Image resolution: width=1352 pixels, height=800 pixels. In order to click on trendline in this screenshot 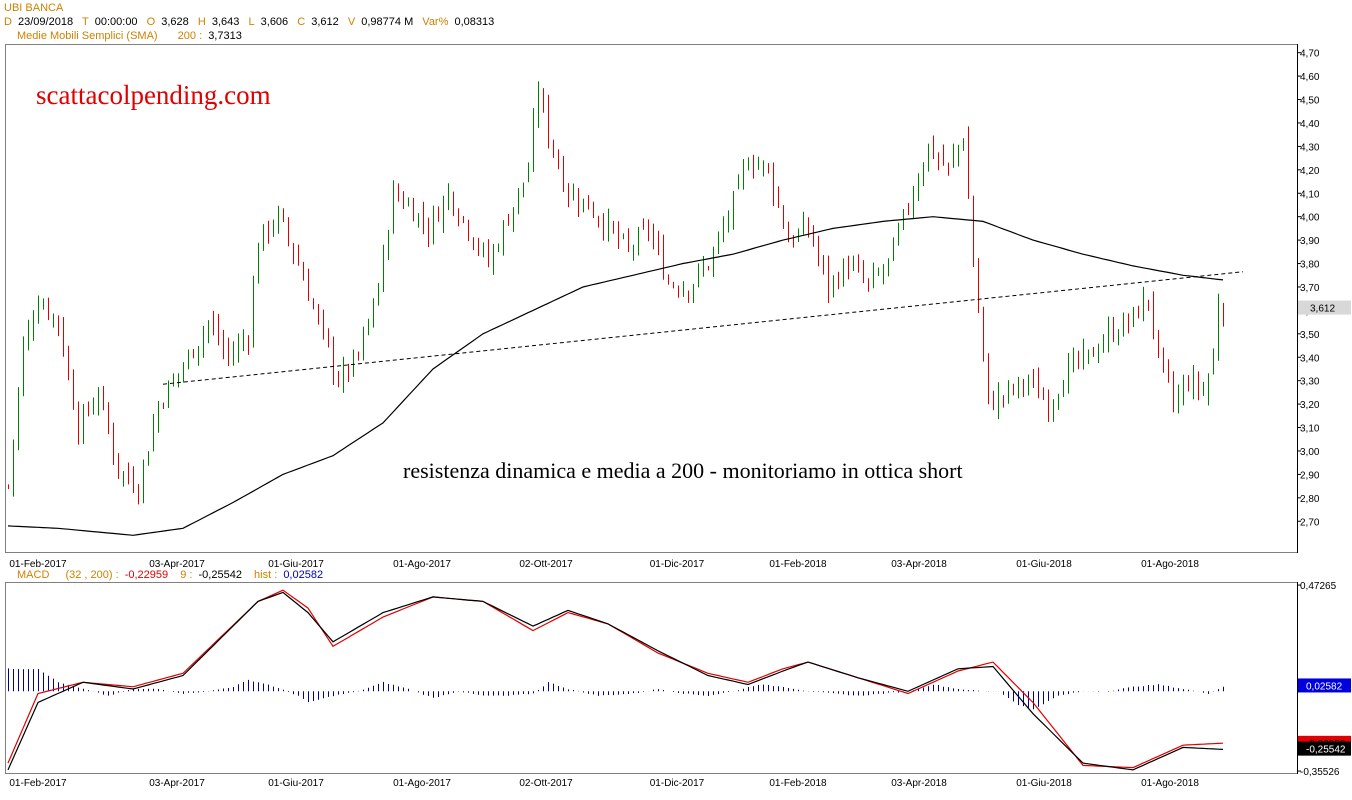, I will do `click(703, 328)`.